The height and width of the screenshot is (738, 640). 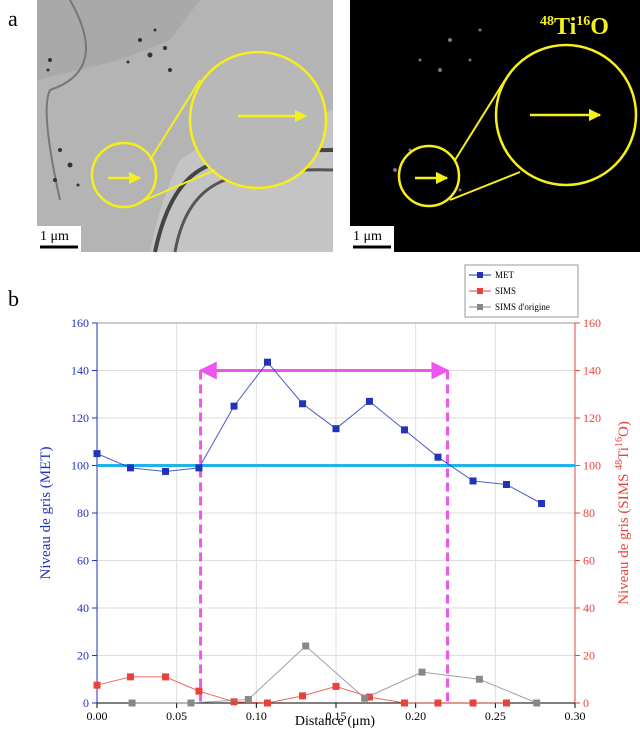 What do you see at coordinates (80, 418) in the screenshot?
I see `y-tick-label: 120` at bounding box center [80, 418].